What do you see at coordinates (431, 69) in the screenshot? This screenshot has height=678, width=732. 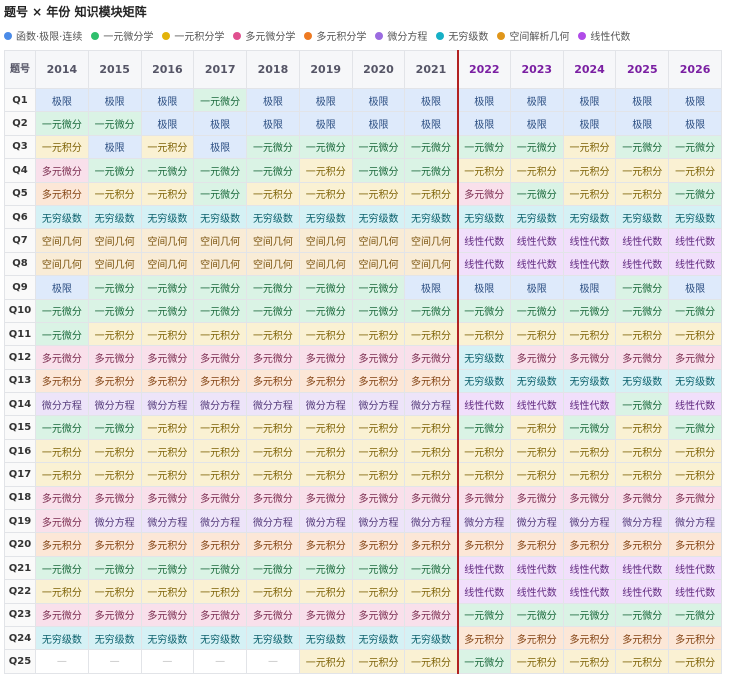 I see `year-header: 2021` at bounding box center [431, 69].